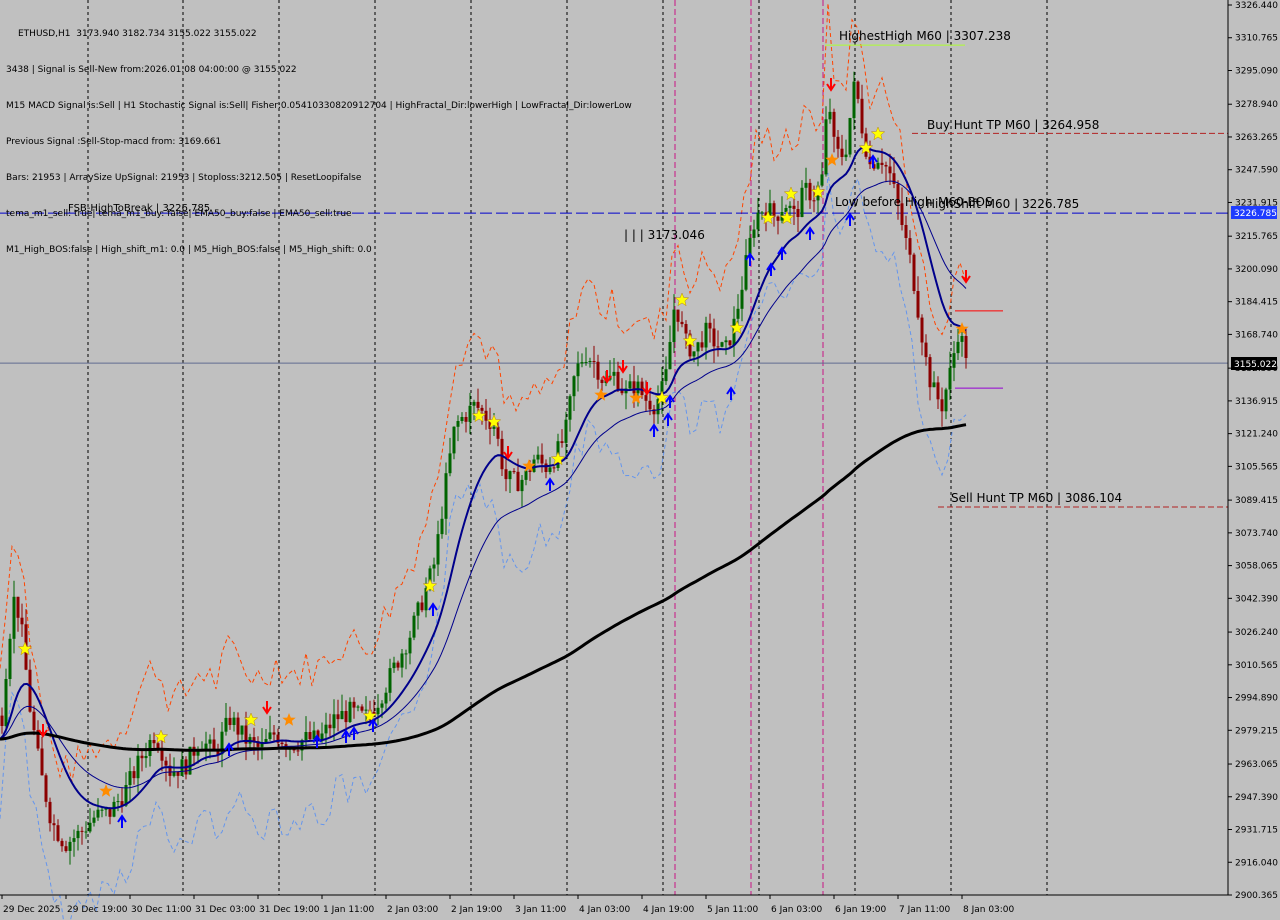  What do you see at coordinates (1256, 699) in the screenshot?
I see `price-tick-label: 2994.890` at bounding box center [1256, 699].